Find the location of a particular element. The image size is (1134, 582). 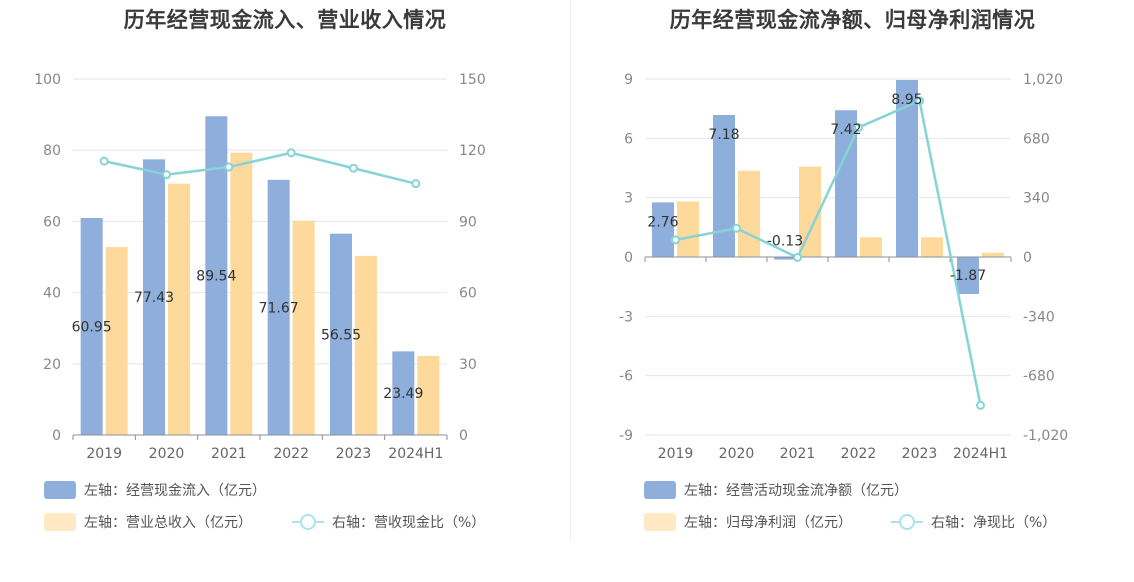

y-right-tick: -680 is located at coordinates (1039, 377).